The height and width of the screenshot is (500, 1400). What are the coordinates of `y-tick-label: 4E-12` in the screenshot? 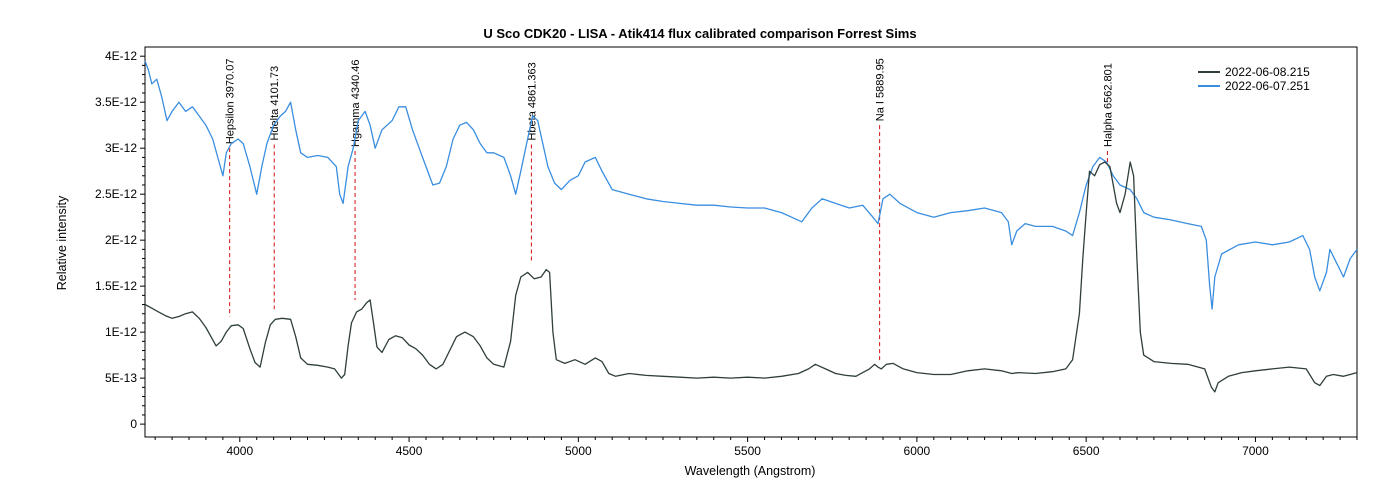 It's located at (121, 56).